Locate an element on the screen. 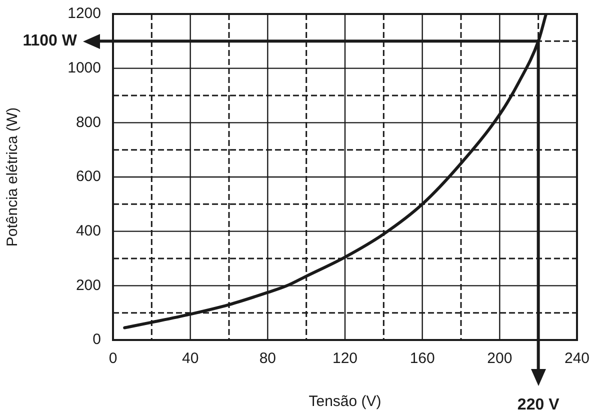 This screenshot has width=594, height=415. y-axis-title: Potência elétrica (W) is located at coordinates (13, 177).